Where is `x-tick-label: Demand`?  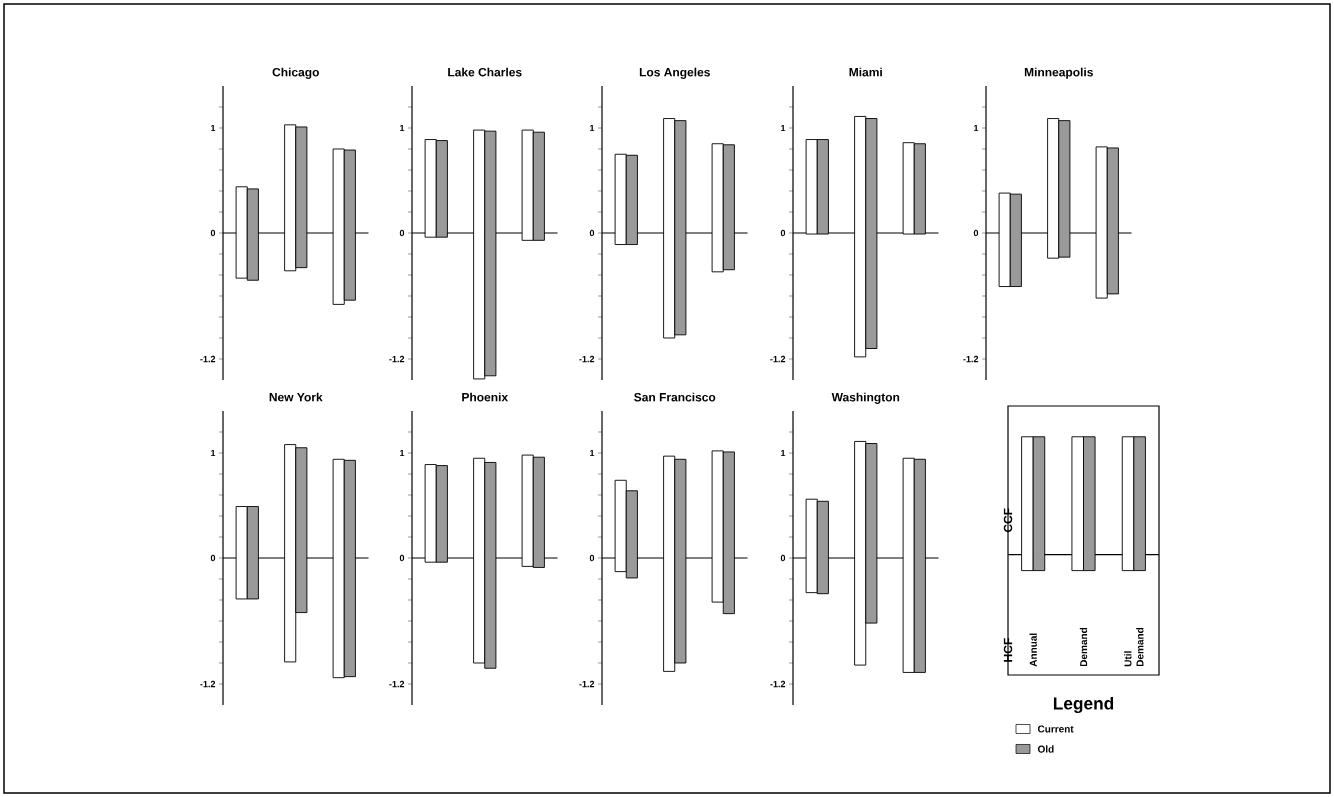 x-tick-label: Demand is located at coordinates (1083, 647).